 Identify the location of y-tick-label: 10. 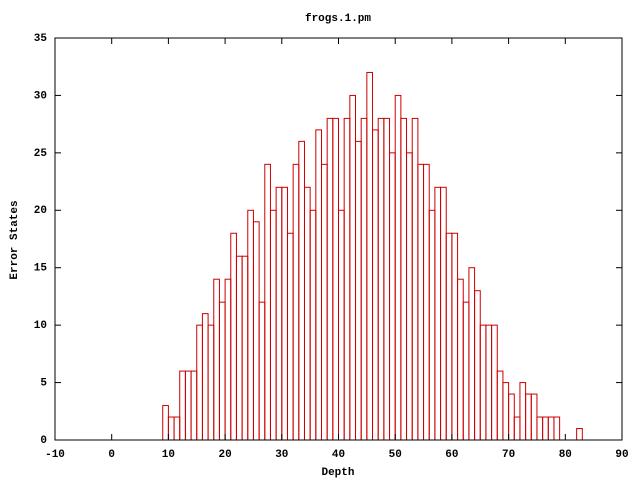
(40, 326).